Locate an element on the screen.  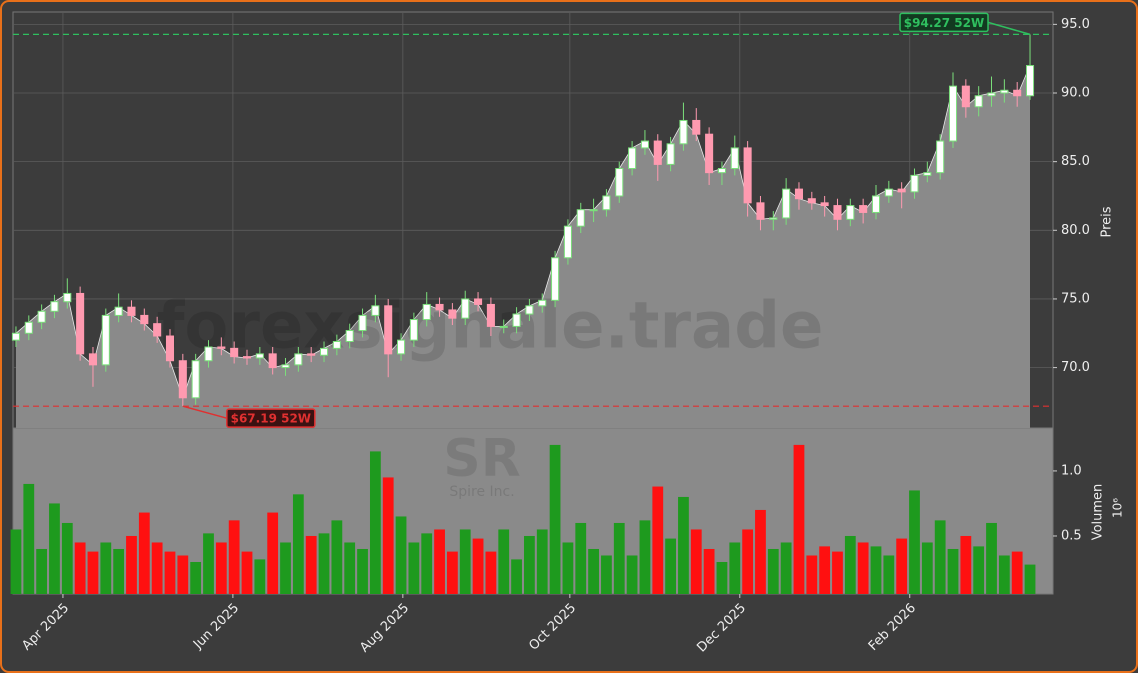
y-tick-label: 80.0 is located at coordinates (1075, 230).